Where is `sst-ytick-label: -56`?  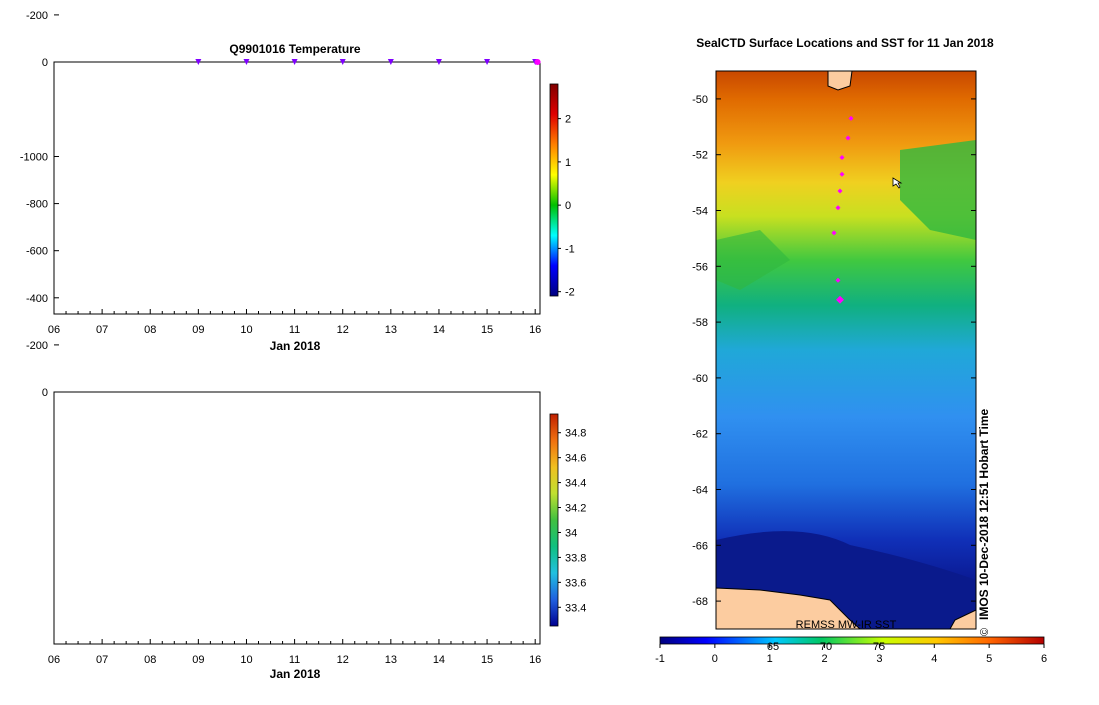
sst-ytick-label: -56 is located at coordinates (700, 267).